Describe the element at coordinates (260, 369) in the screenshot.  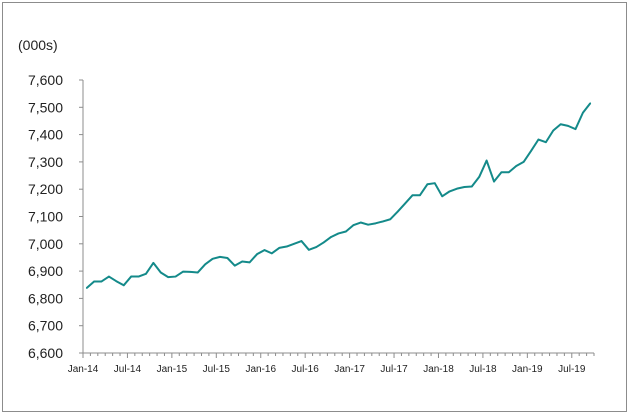
I see `x-tick-label: Jan-16` at that location.